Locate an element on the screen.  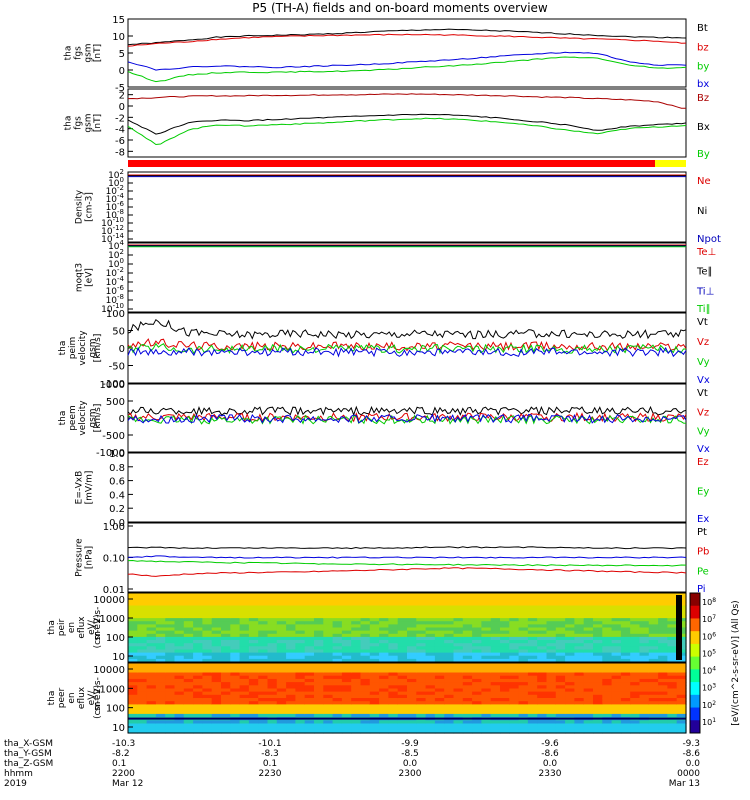
series-line-Bt is located at coordinates (407, 37).